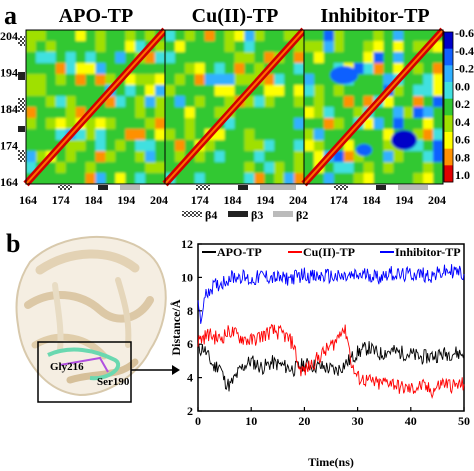 The image size is (474, 471). I want to click on map-title-cu: Cu(II)-TP, so click(235, 16).